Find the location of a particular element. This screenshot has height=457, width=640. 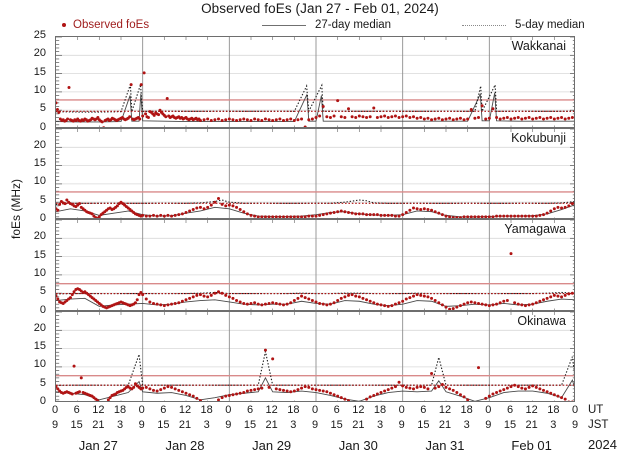

observed-dot-icon is located at coordinates (64, 25).